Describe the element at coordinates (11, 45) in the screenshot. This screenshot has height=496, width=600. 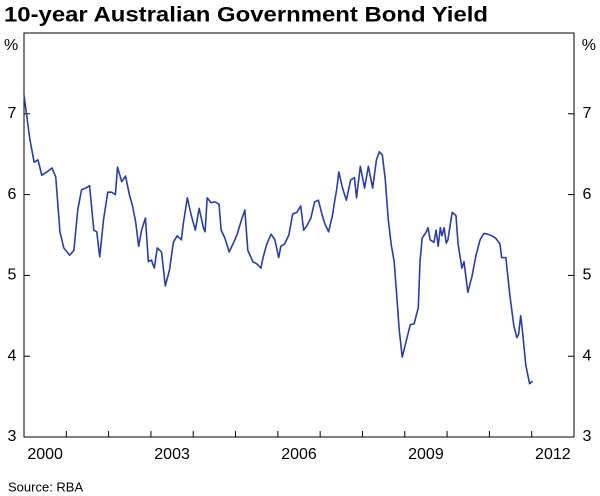
I see `y-axis-label: %` at that location.